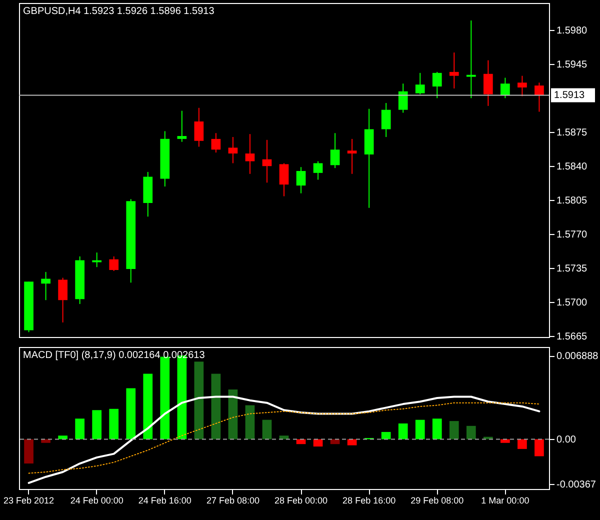 The image size is (600, 520). Describe the element at coordinates (572, 235) in the screenshot. I see `y-tick-label: 1.5770` at that location.